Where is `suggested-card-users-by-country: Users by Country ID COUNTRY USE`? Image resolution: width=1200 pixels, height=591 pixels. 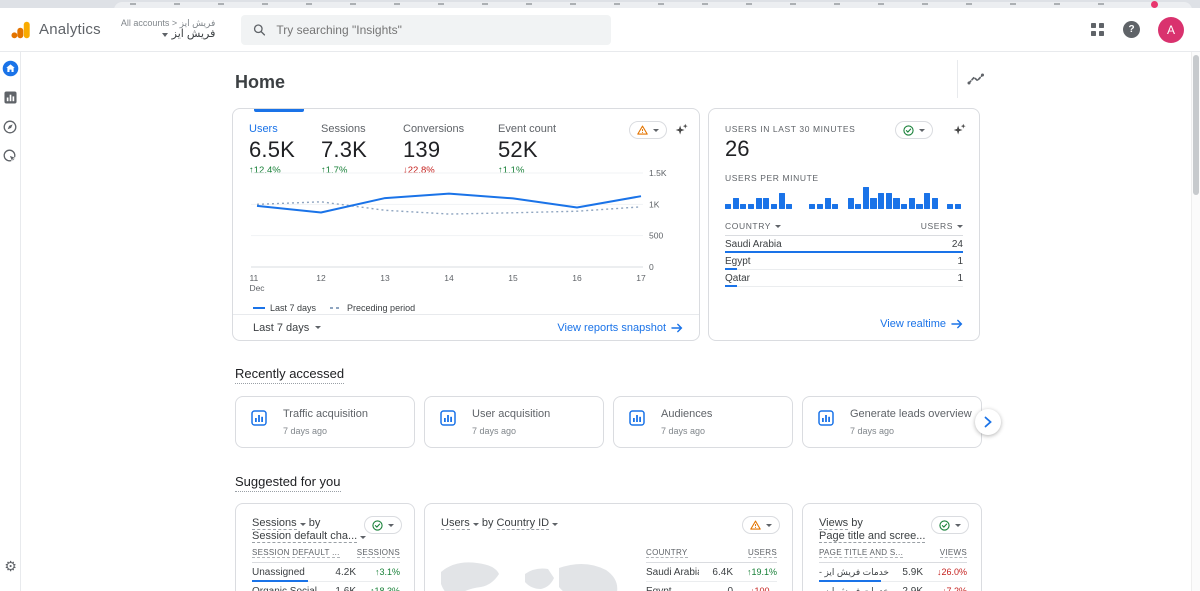
suggested-card-users-by-country: Users by Country ID COUNTRY USE is located at coordinates (608, 547).